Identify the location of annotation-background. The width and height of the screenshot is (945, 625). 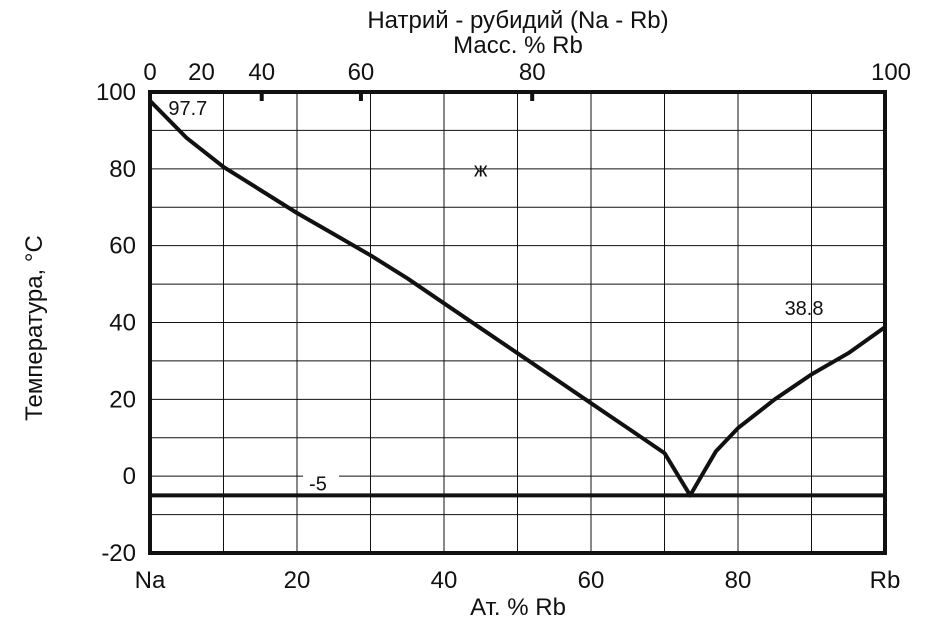
(321, 481).